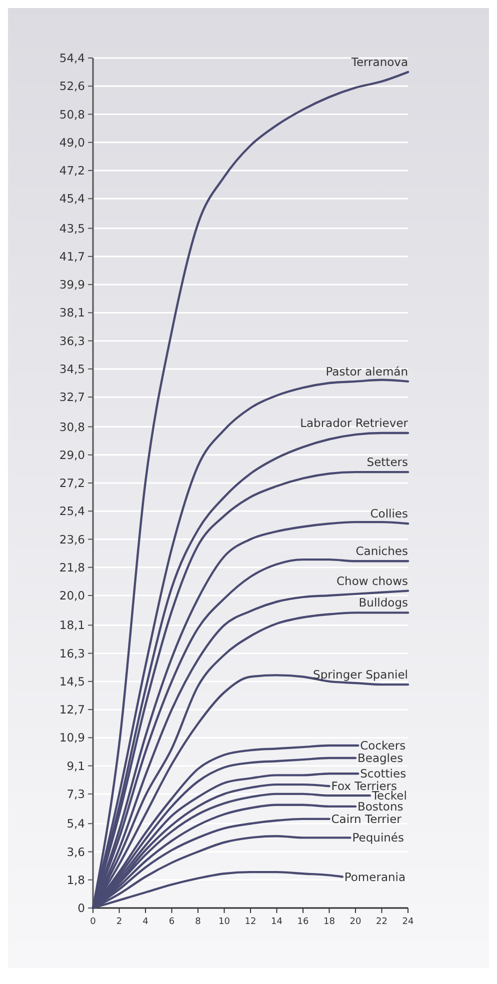 This screenshot has height=984, width=497. I want to click on x-tick-label: 16, so click(303, 922).